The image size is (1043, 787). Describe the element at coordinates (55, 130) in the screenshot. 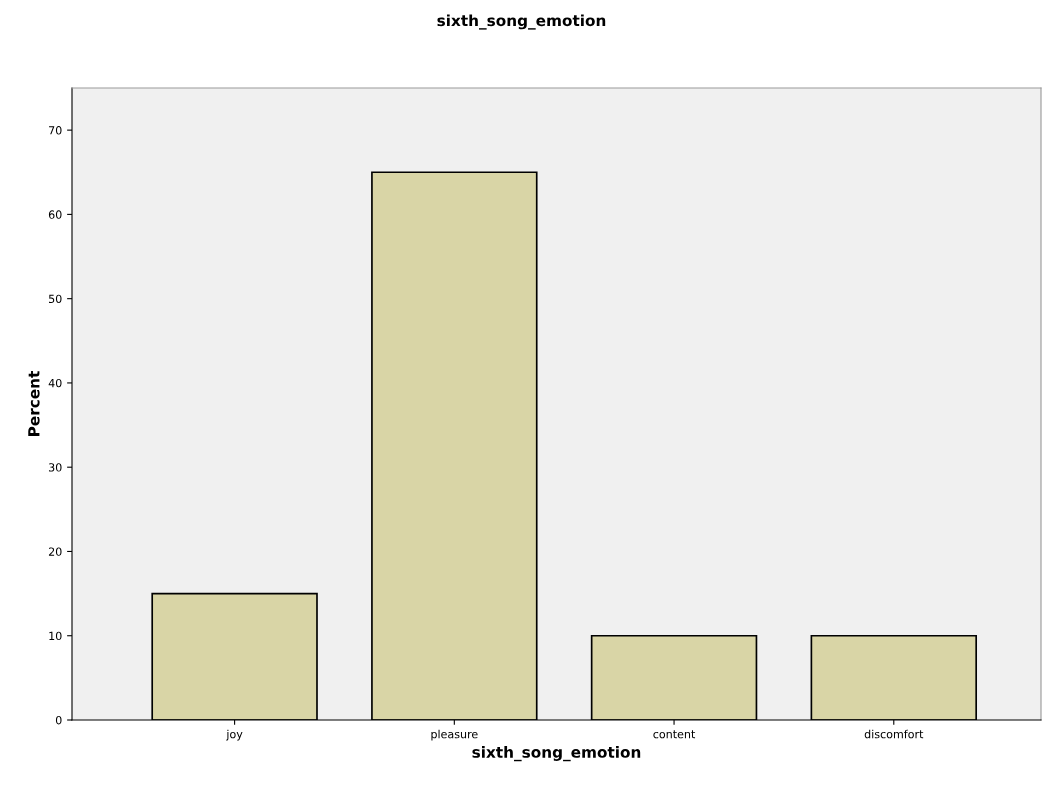

I see `y-tick-label: 70` at that location.